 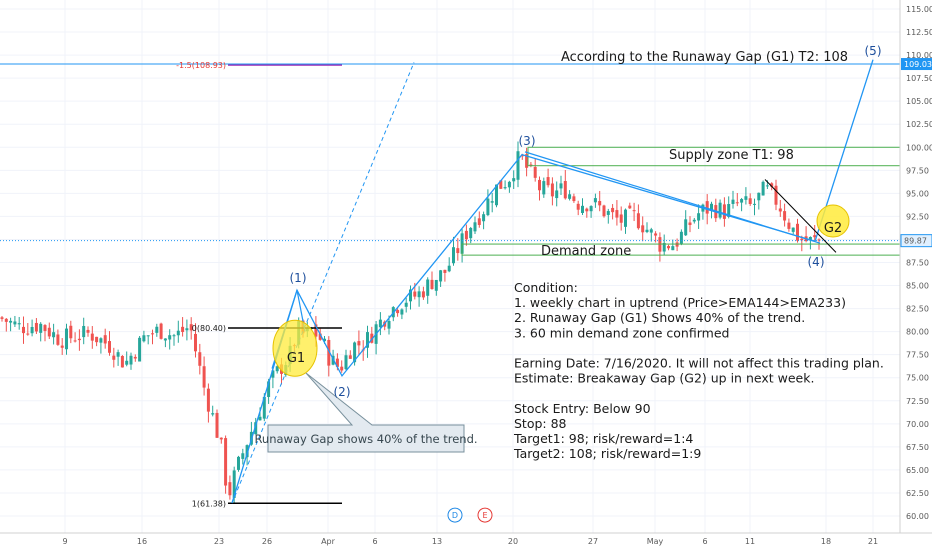 What do you see at coordinates (704, 541) in the screenshot?
I see `time-tick-label: 6` at bounding box center [704, 541].